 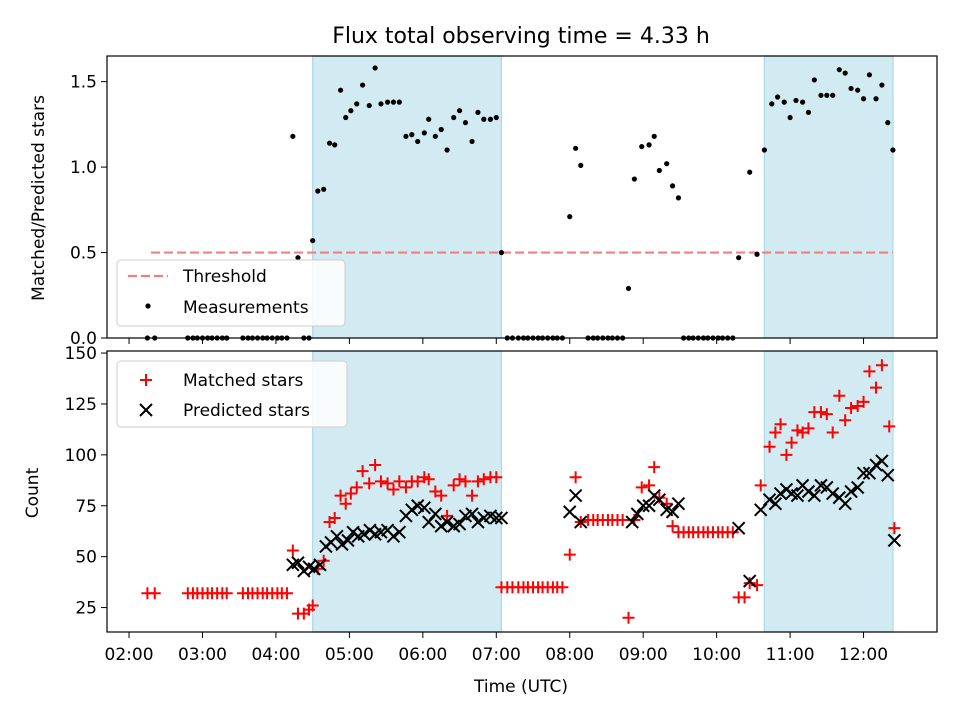 What do you see at coordinates (243, 381) in the screenshot?
I see `legend-matched-label: Matched stars` at bounding box center [243, 381].